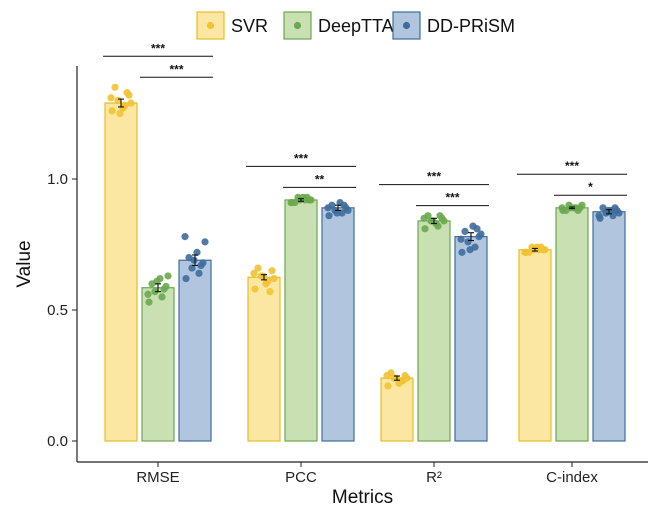 This screenshot has height=508, width=653. Describe the element at coordinates (362, 497) in the screenshot. I see `x-axis-title: Metrics` at that location.